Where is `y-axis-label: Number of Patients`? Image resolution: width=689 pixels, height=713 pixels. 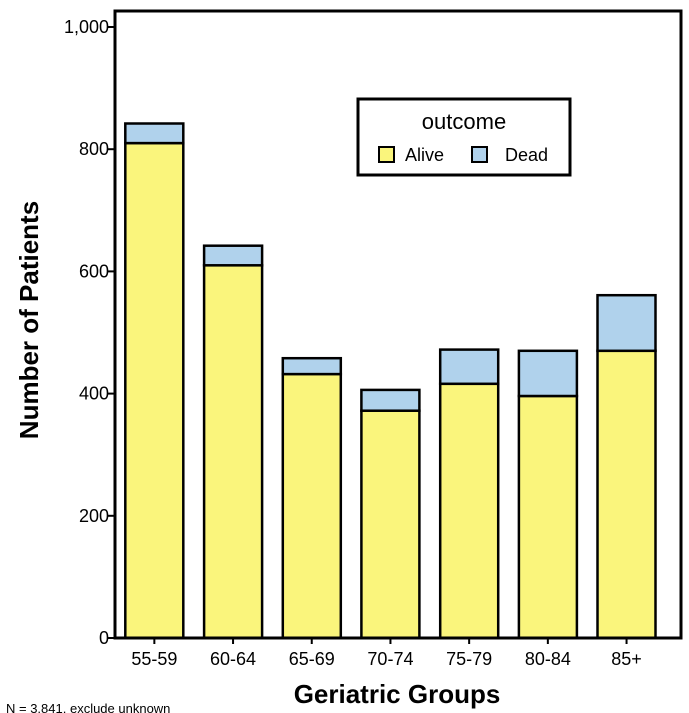
y-axis-label: Number of Patients is located at coordinates (29, 320).